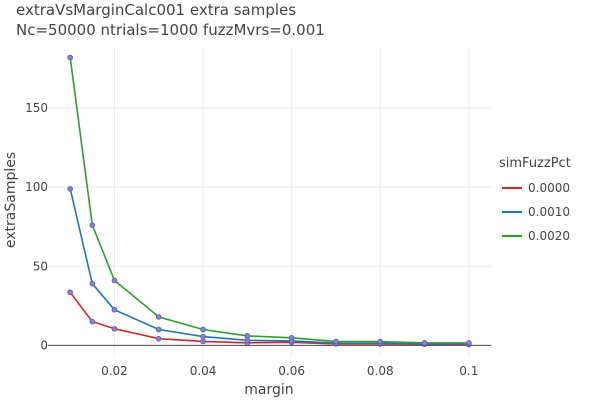 This screenshot has width=600, height=400. What do you see at coordinates (203, 371) in the screenshot?
I see `x-tick-label: 0.04` at bounding box center [203, 371].